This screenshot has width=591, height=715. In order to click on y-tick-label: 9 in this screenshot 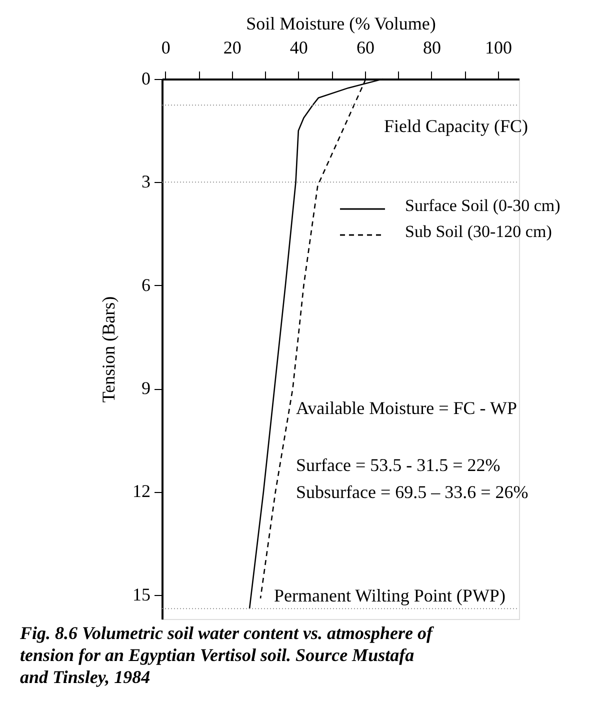, I will do `click(146, 388)`.